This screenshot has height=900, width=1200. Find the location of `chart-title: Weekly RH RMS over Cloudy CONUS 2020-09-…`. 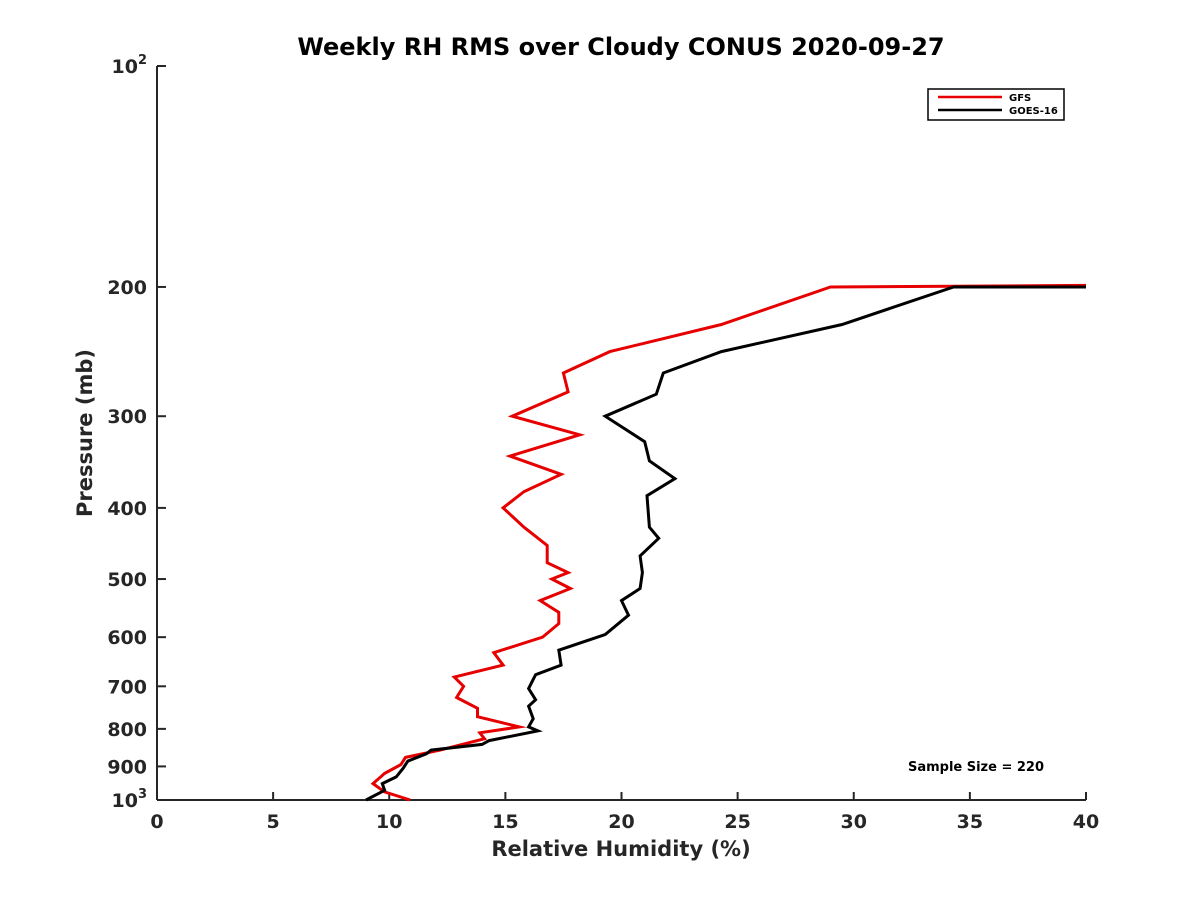

chart-title: Weekly RH RMS over Cloudy CONUS 2020-09-… is located at coordinates (620, 47).